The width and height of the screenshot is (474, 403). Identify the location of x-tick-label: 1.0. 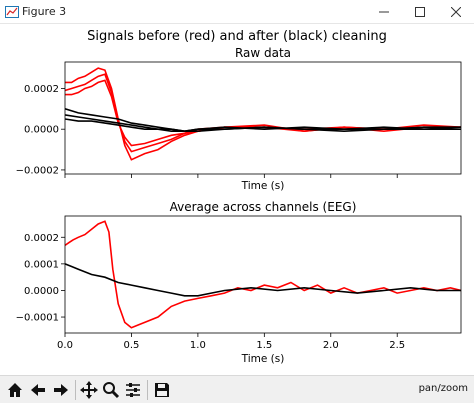
(198, 345).